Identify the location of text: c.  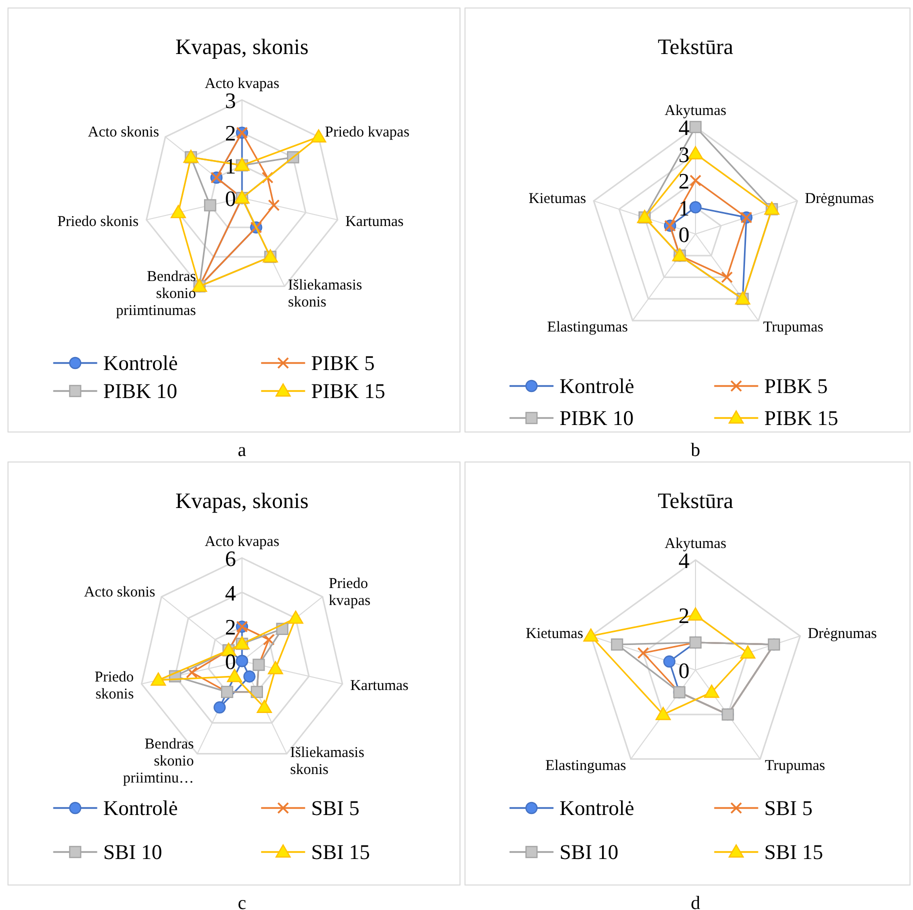
(242, 901).